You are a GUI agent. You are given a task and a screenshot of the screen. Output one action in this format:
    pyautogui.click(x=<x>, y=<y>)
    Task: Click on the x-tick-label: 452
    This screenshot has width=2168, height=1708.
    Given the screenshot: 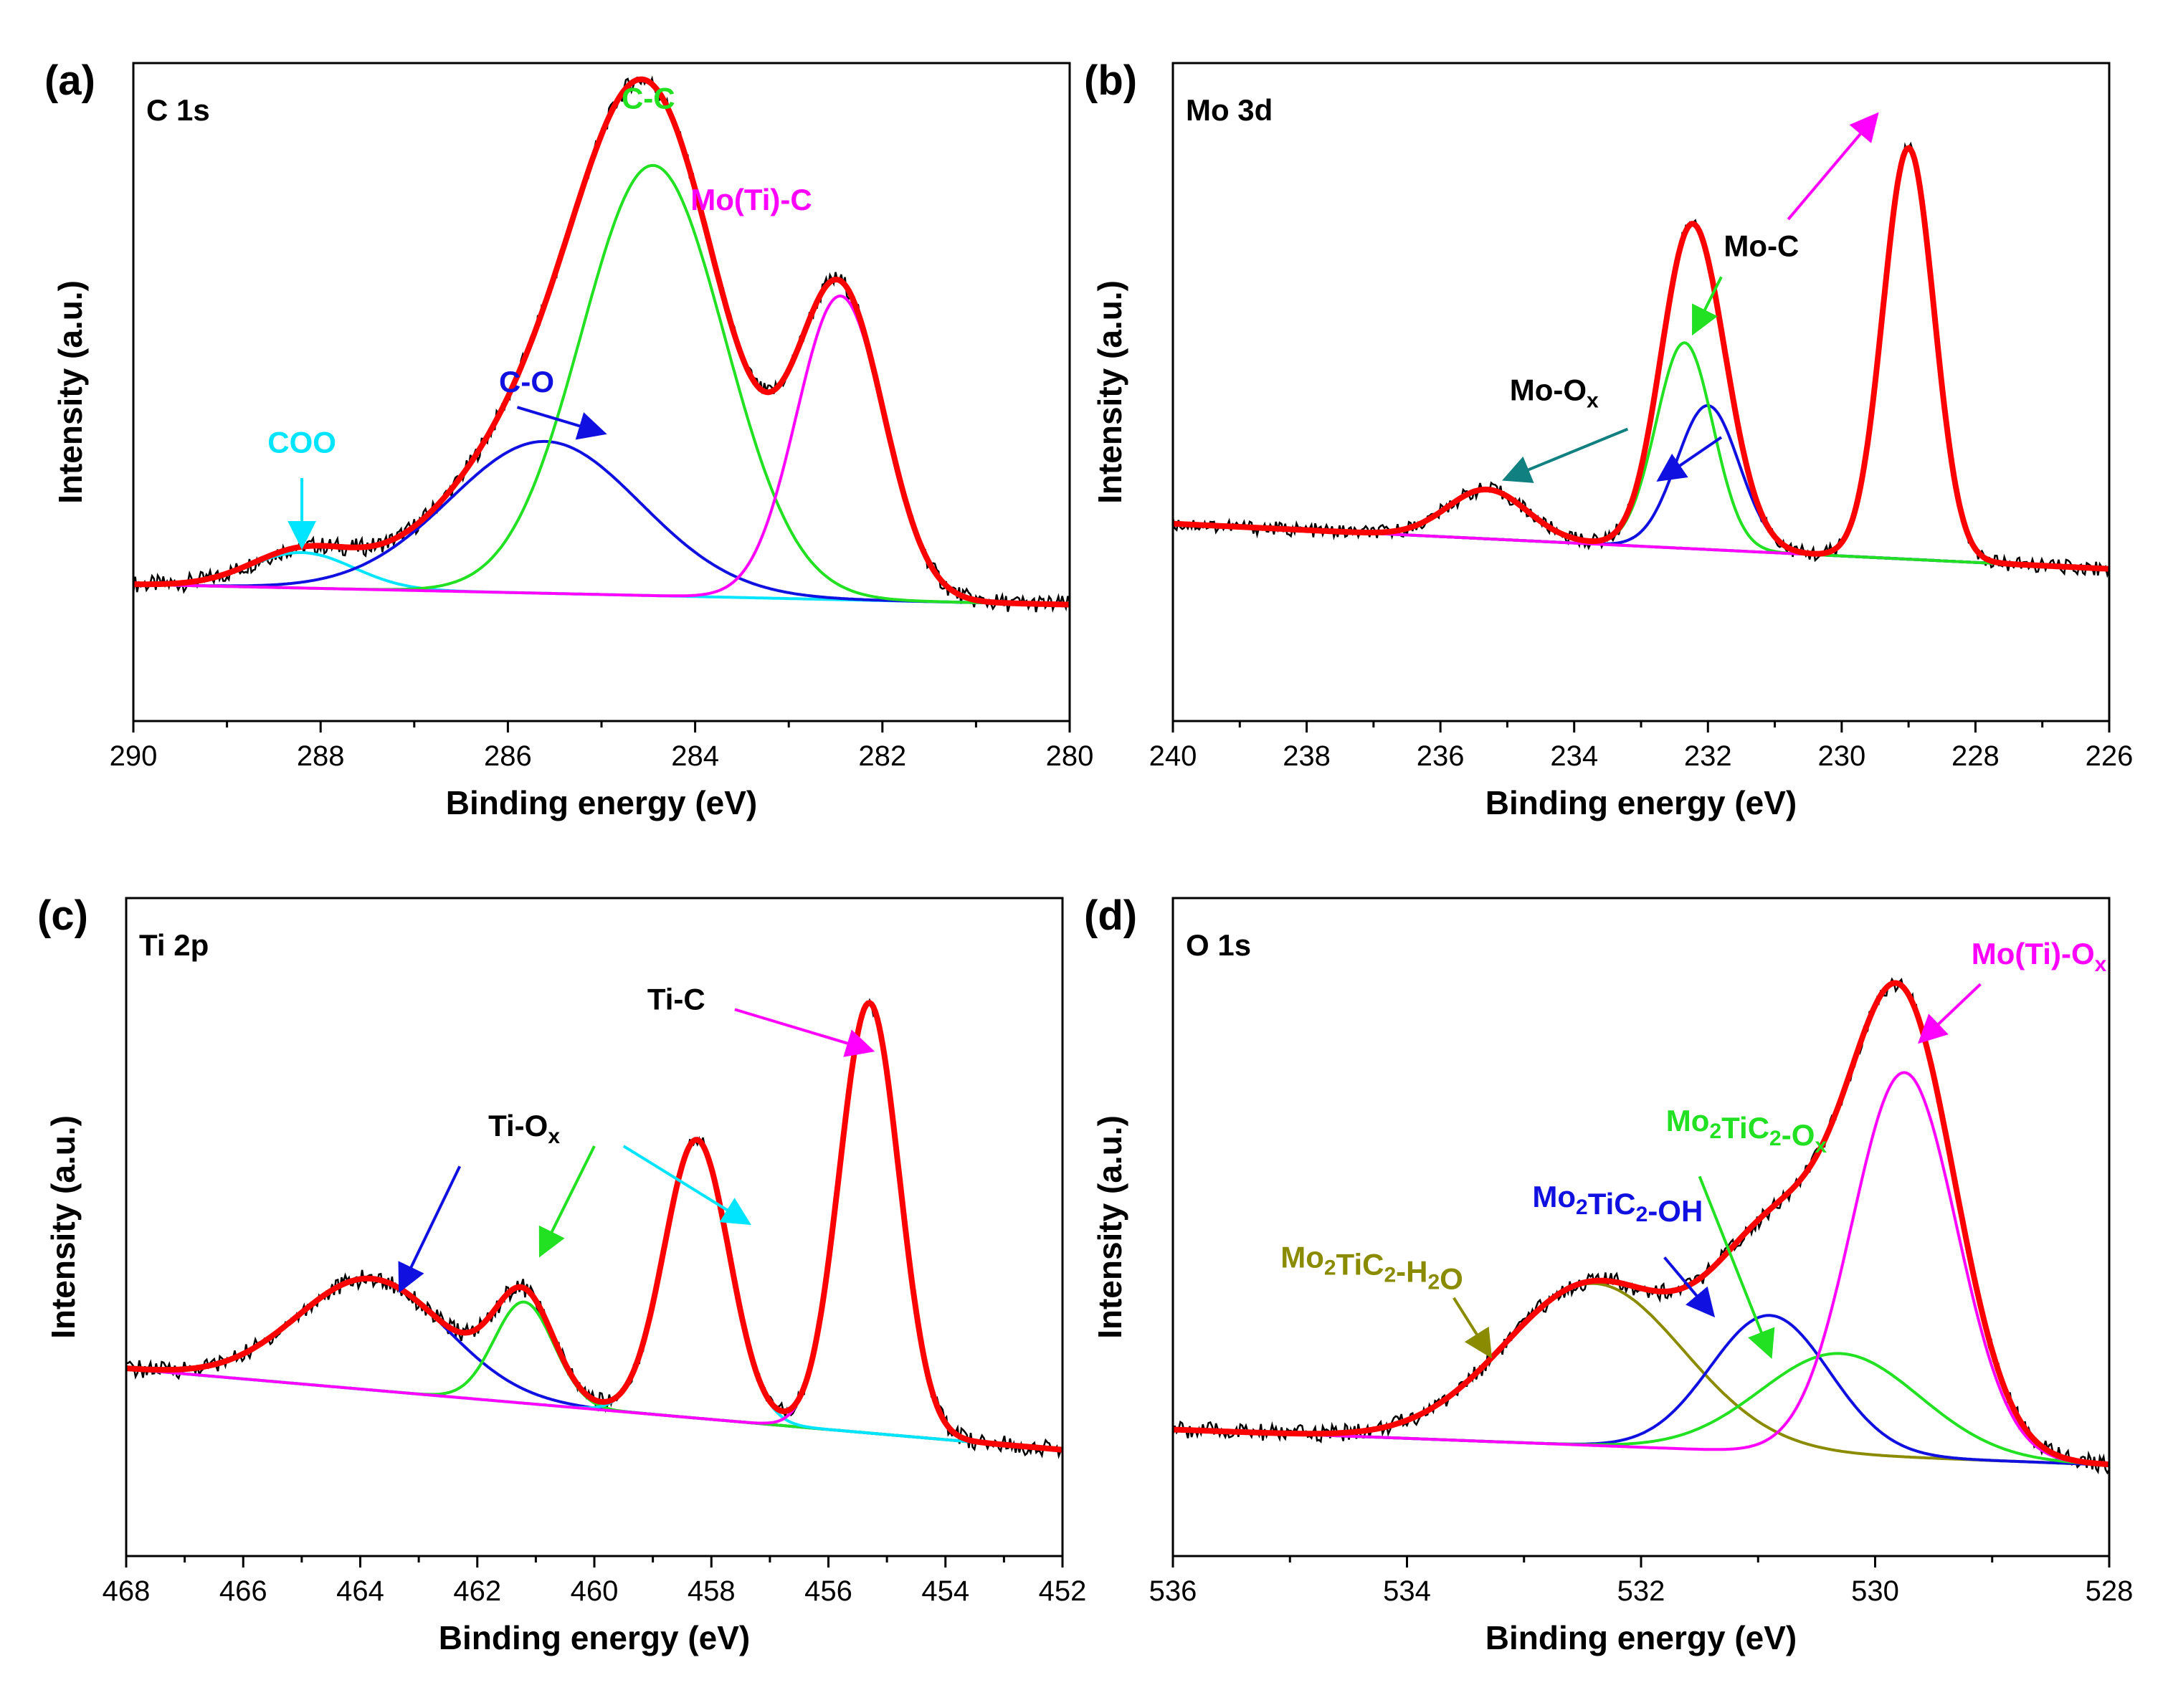 What is the action you would take?
    pyautogui.click(x=1063, y=1591)
    